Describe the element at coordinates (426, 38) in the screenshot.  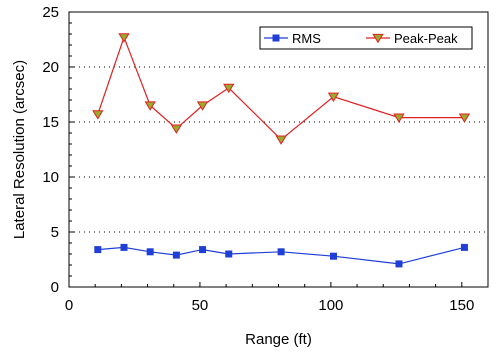
I see `legend-label: Peak-Peak` at that location.